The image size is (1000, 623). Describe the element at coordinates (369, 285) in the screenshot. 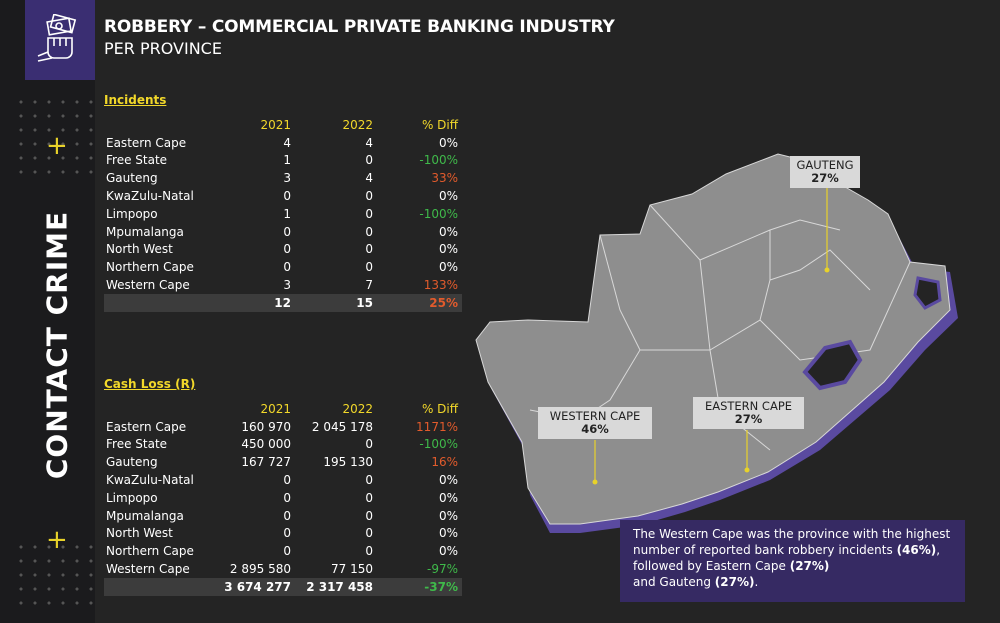

I see `value-2022-cell: 7` at that location.